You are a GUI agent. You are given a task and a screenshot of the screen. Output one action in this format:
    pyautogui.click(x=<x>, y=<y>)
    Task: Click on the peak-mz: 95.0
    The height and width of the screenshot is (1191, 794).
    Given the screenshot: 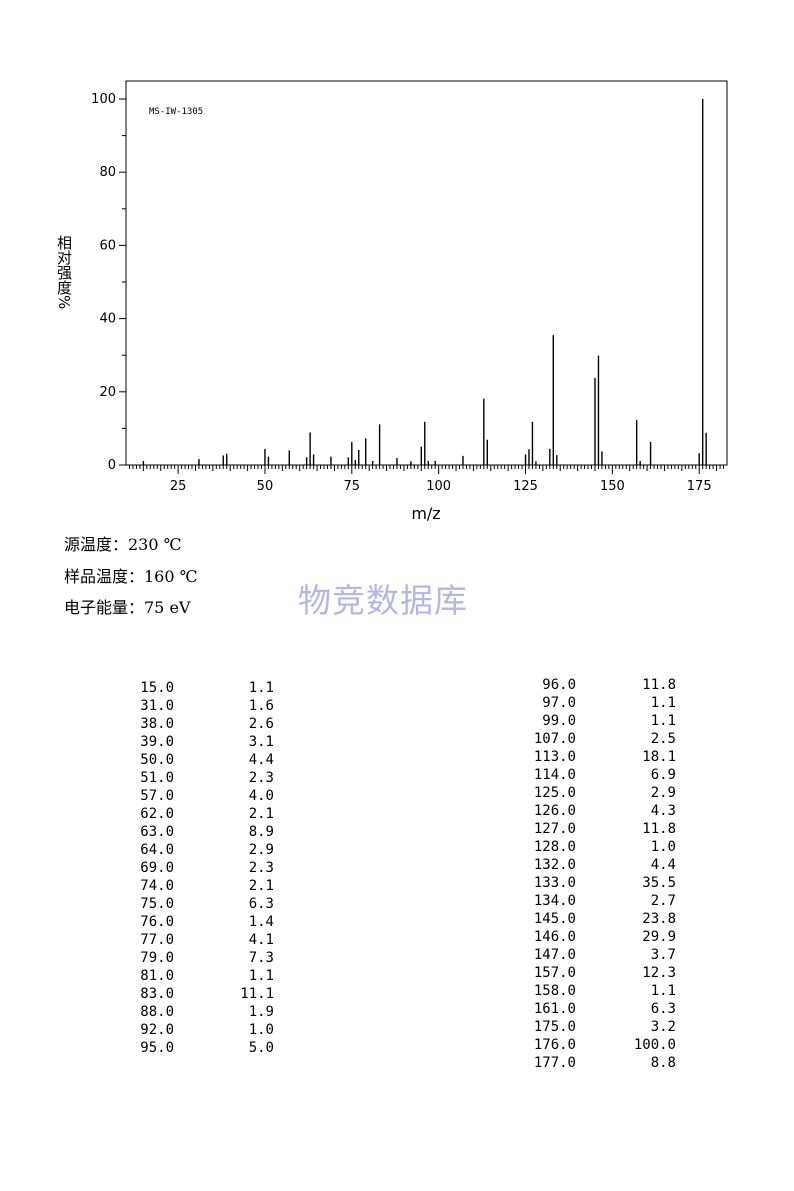 What is the action you would take?
    pyautogui.click(x=157, y=1048)
    